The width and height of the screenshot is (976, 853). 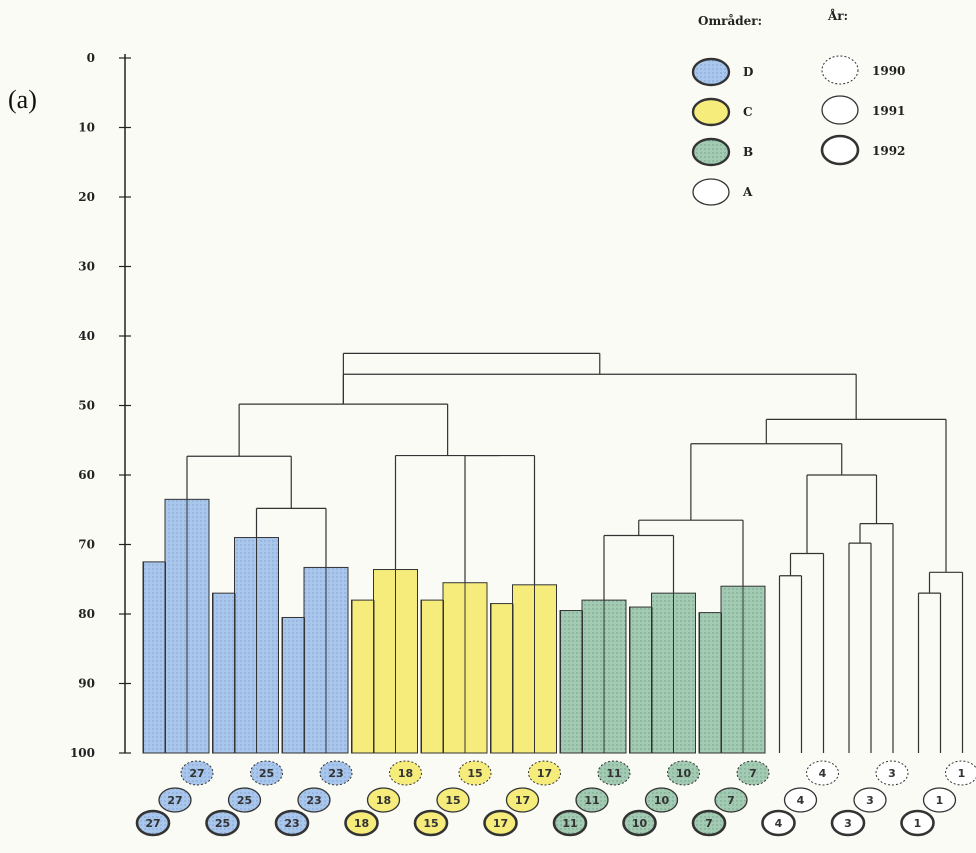 I want to click on y-tick-label: 70, so click(x=86, y=545).